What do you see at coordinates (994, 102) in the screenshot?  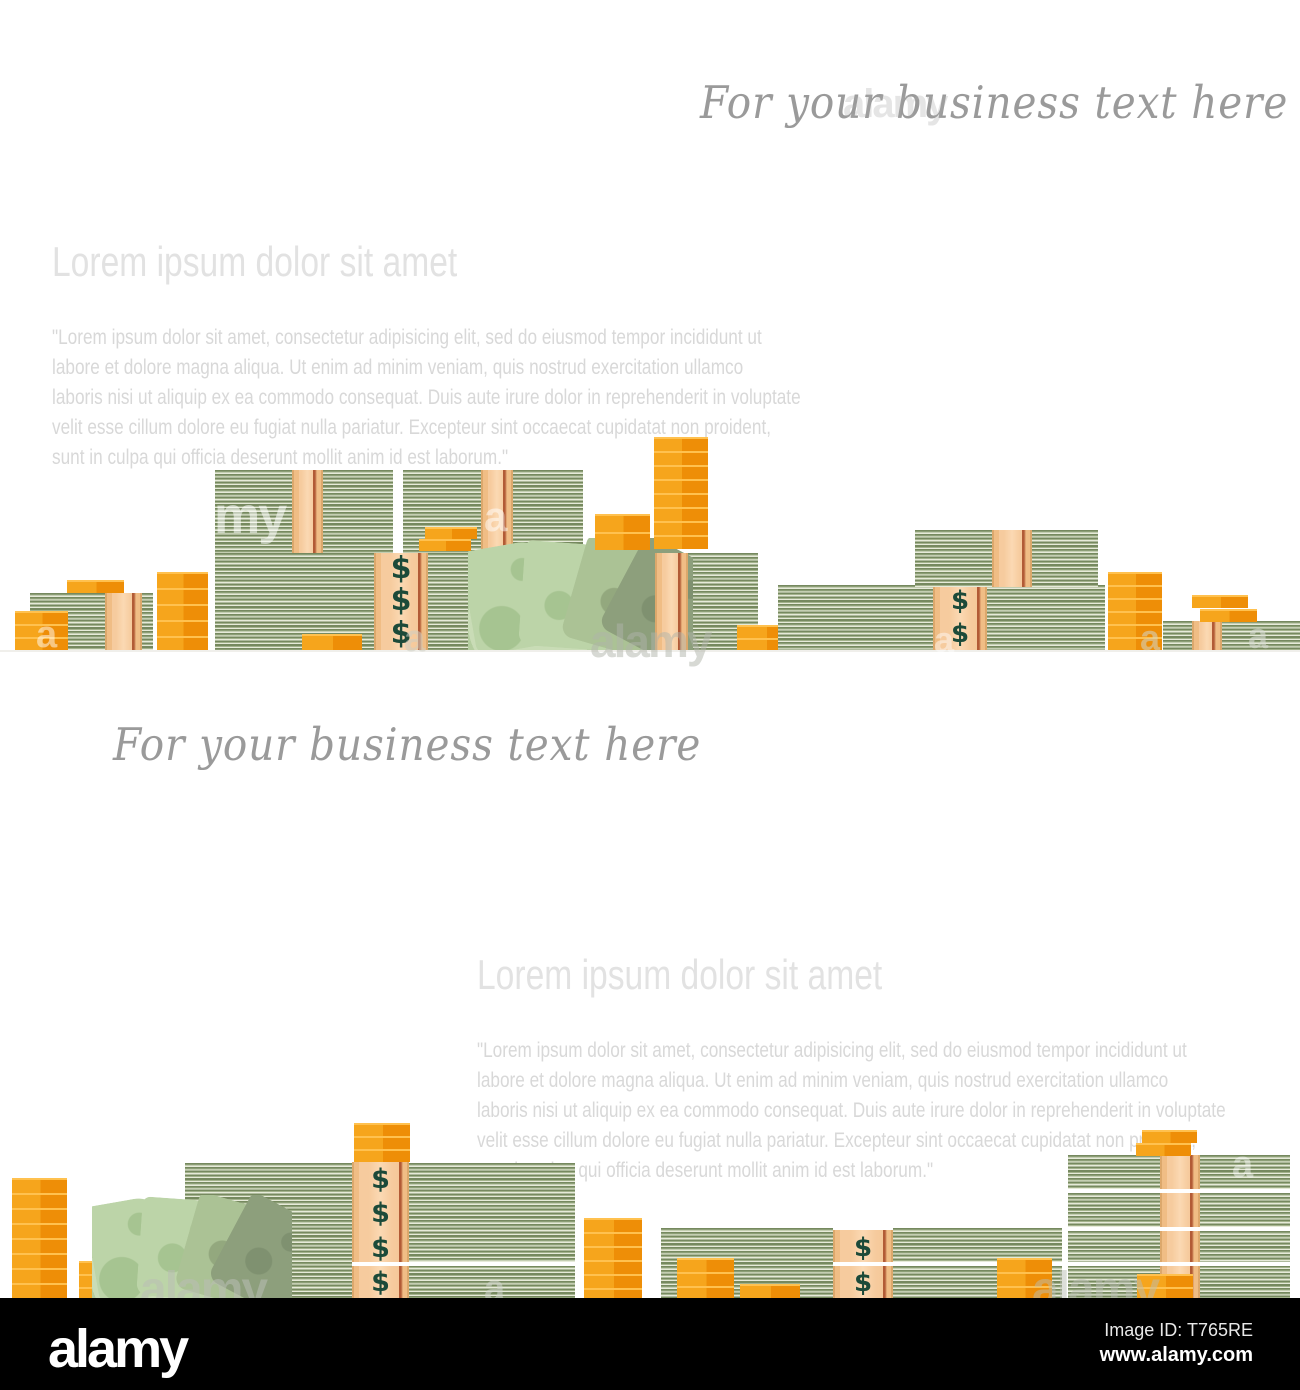 I see `script-headline-top: For your business text here` at bounding box center [994, 102].